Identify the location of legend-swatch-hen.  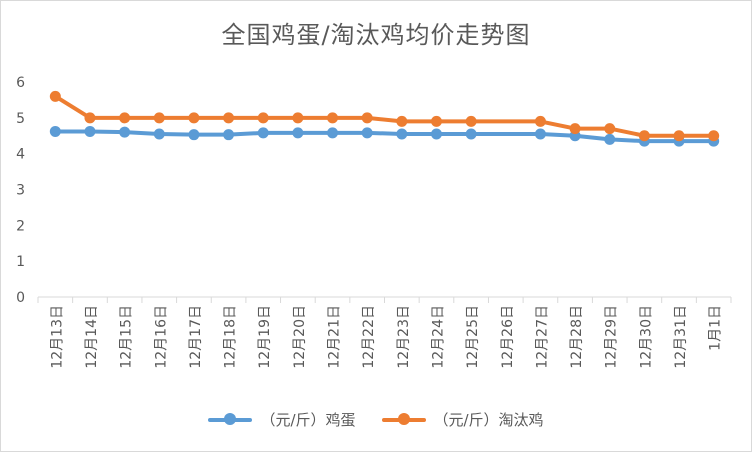
(403, 418).